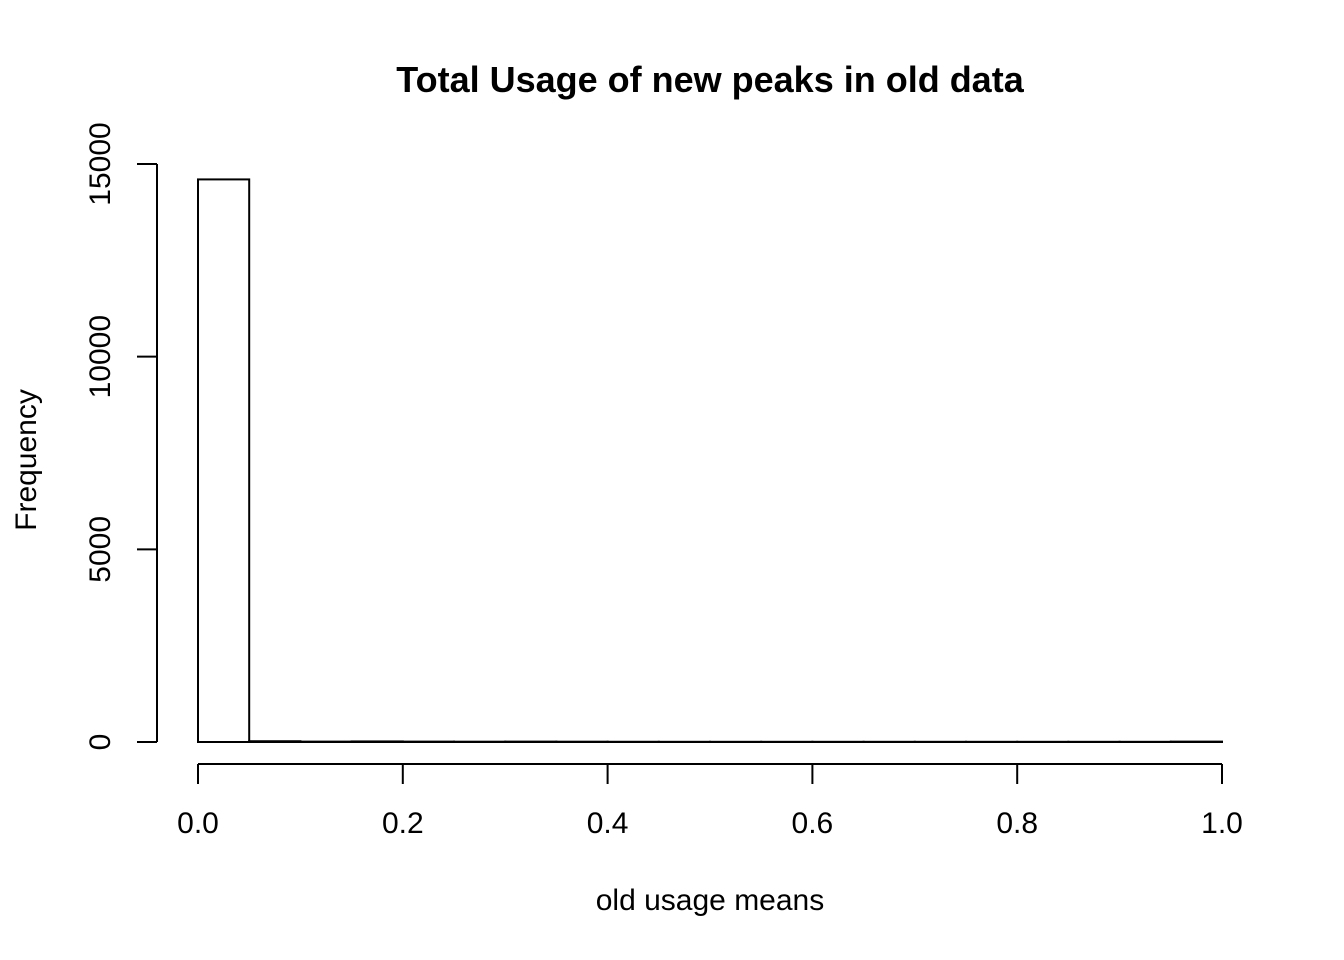 Image resolution: width=1344 pixels, height=960 pixels. What do you see at coordinates (710, 802) in the screenshot?
I see `x-ticks-group: 0.0 0.2 0.4 0.6 0.8 1.0` at bounding box center [710, 802].